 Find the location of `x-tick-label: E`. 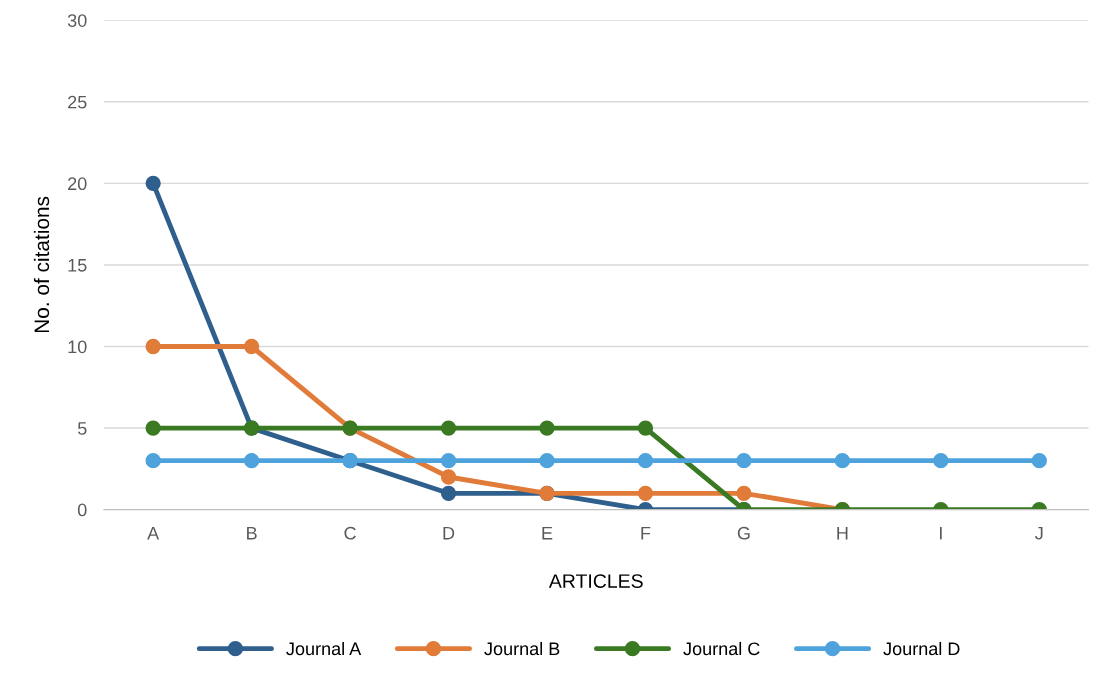

x-tick-label: E is located at coordinates (547, 533).